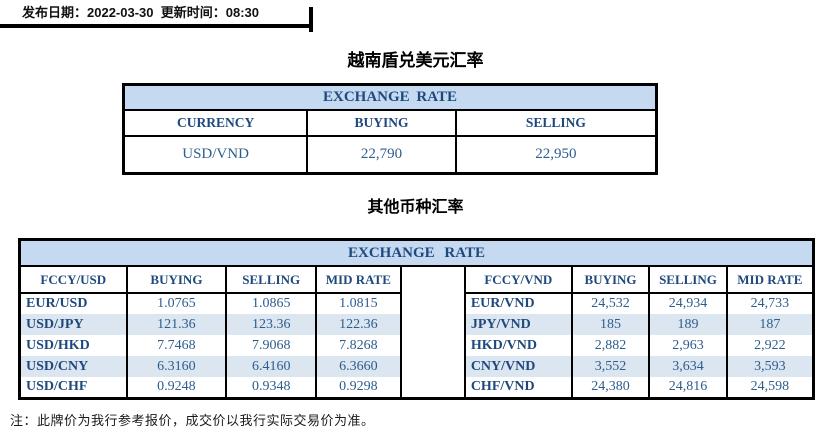 The height and width of the screenshot is (432, 831). I want to click on publish-info-box: 发布日期：2022-03-30 更新时间：08:30, so click(154, 14).